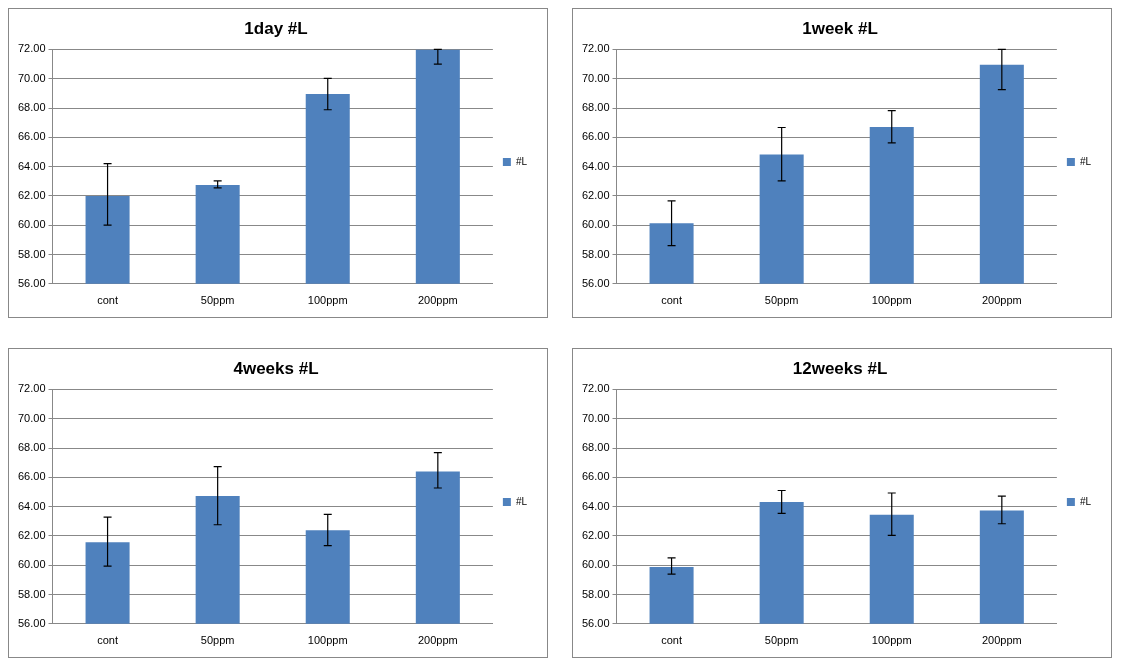  What do you see at coordinates (276, 368) in the screenshot?
I see `chart-title: 4weeks #L` at bounding box center [276, 368].